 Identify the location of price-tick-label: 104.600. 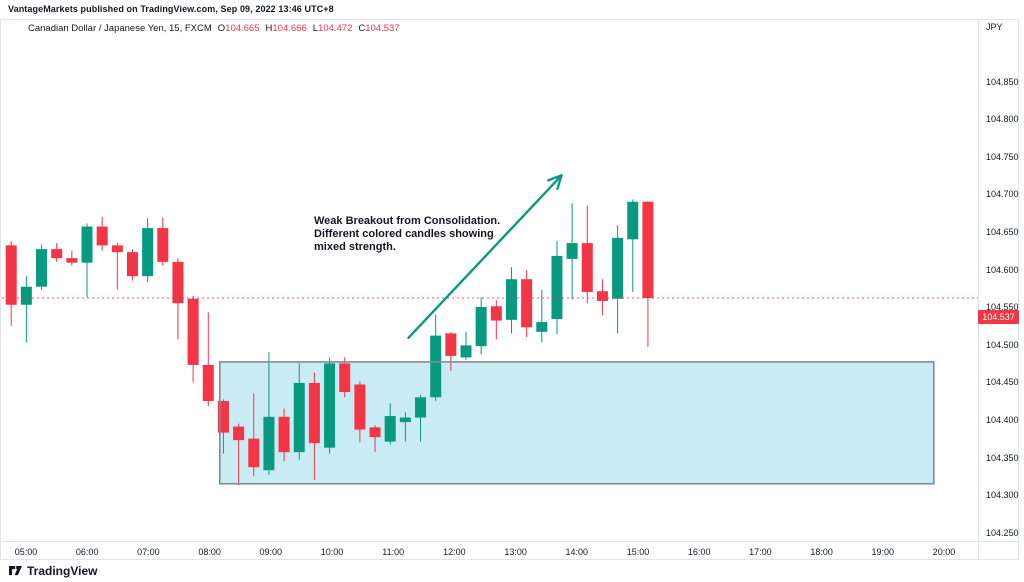
(1002, 269).